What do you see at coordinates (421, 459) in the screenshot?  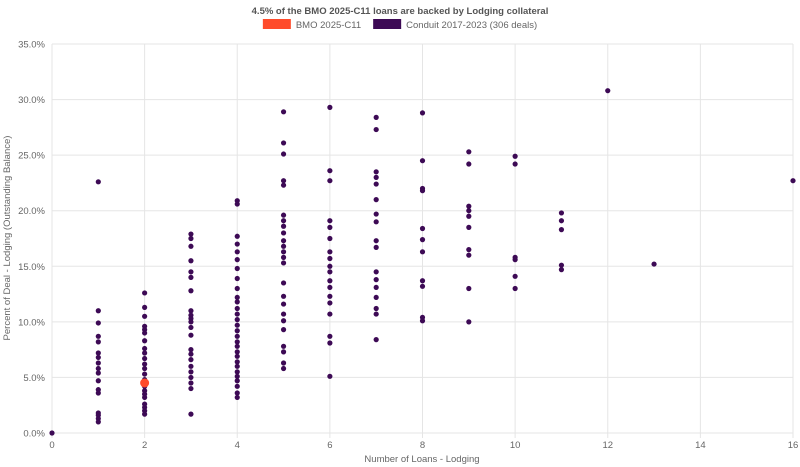 I see `x-axis-title: Number of Loans - Lodging` at bounding box center [421, 459].